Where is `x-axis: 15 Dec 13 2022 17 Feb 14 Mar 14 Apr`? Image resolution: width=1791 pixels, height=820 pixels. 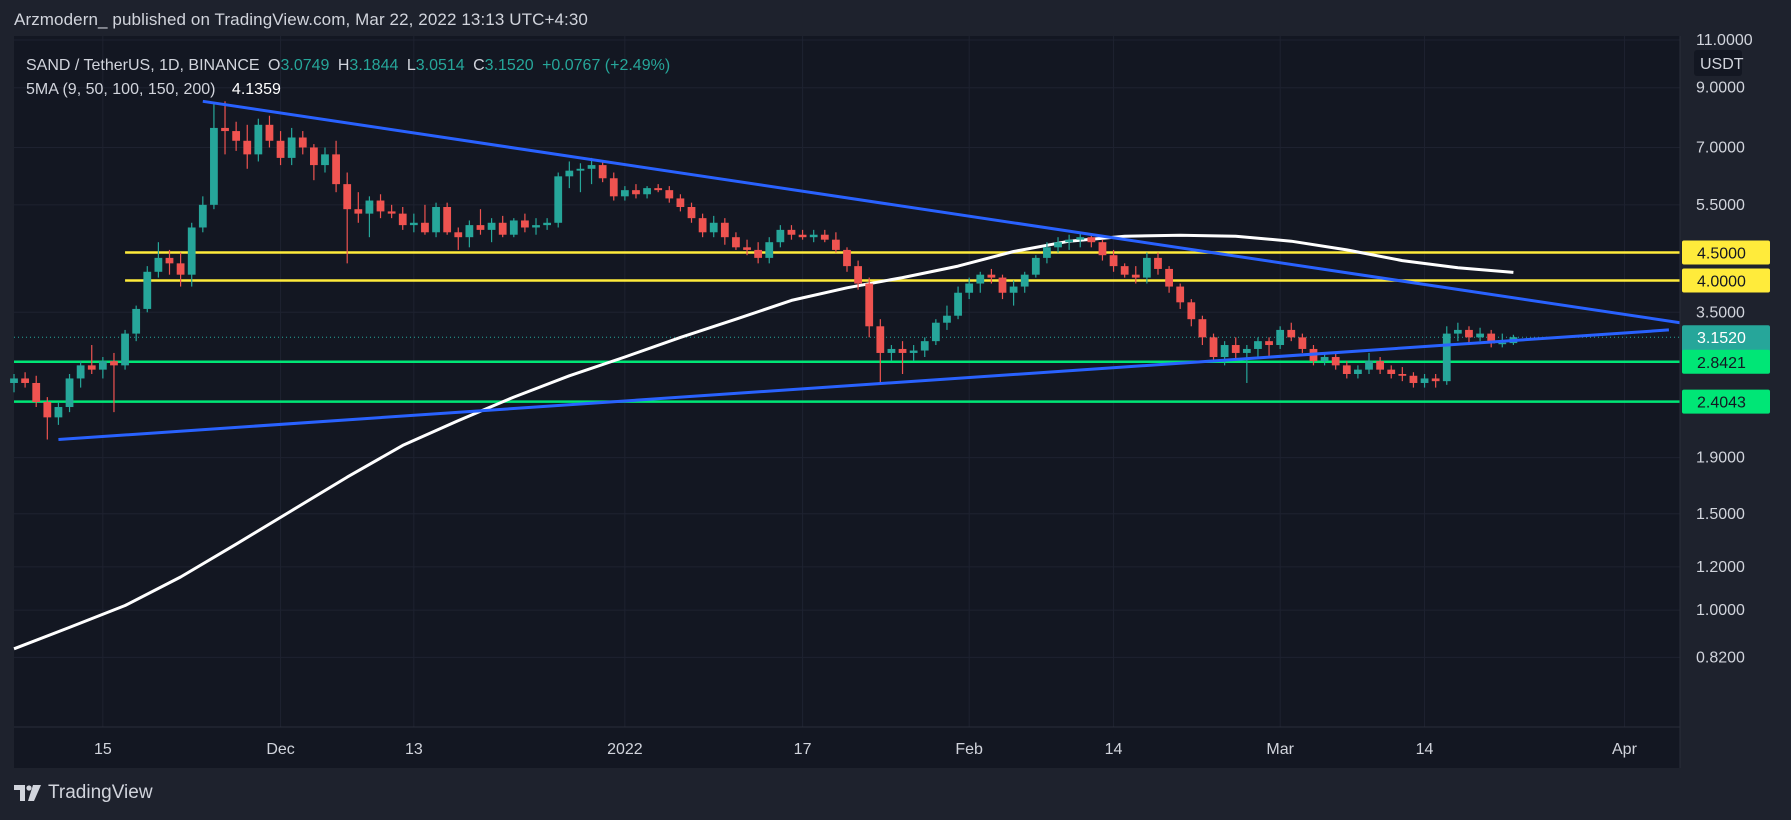 x-axis: 15 Dec 13 2022 17 Feb 14 Mar 14 Apr is located at coordinates (866, 749).